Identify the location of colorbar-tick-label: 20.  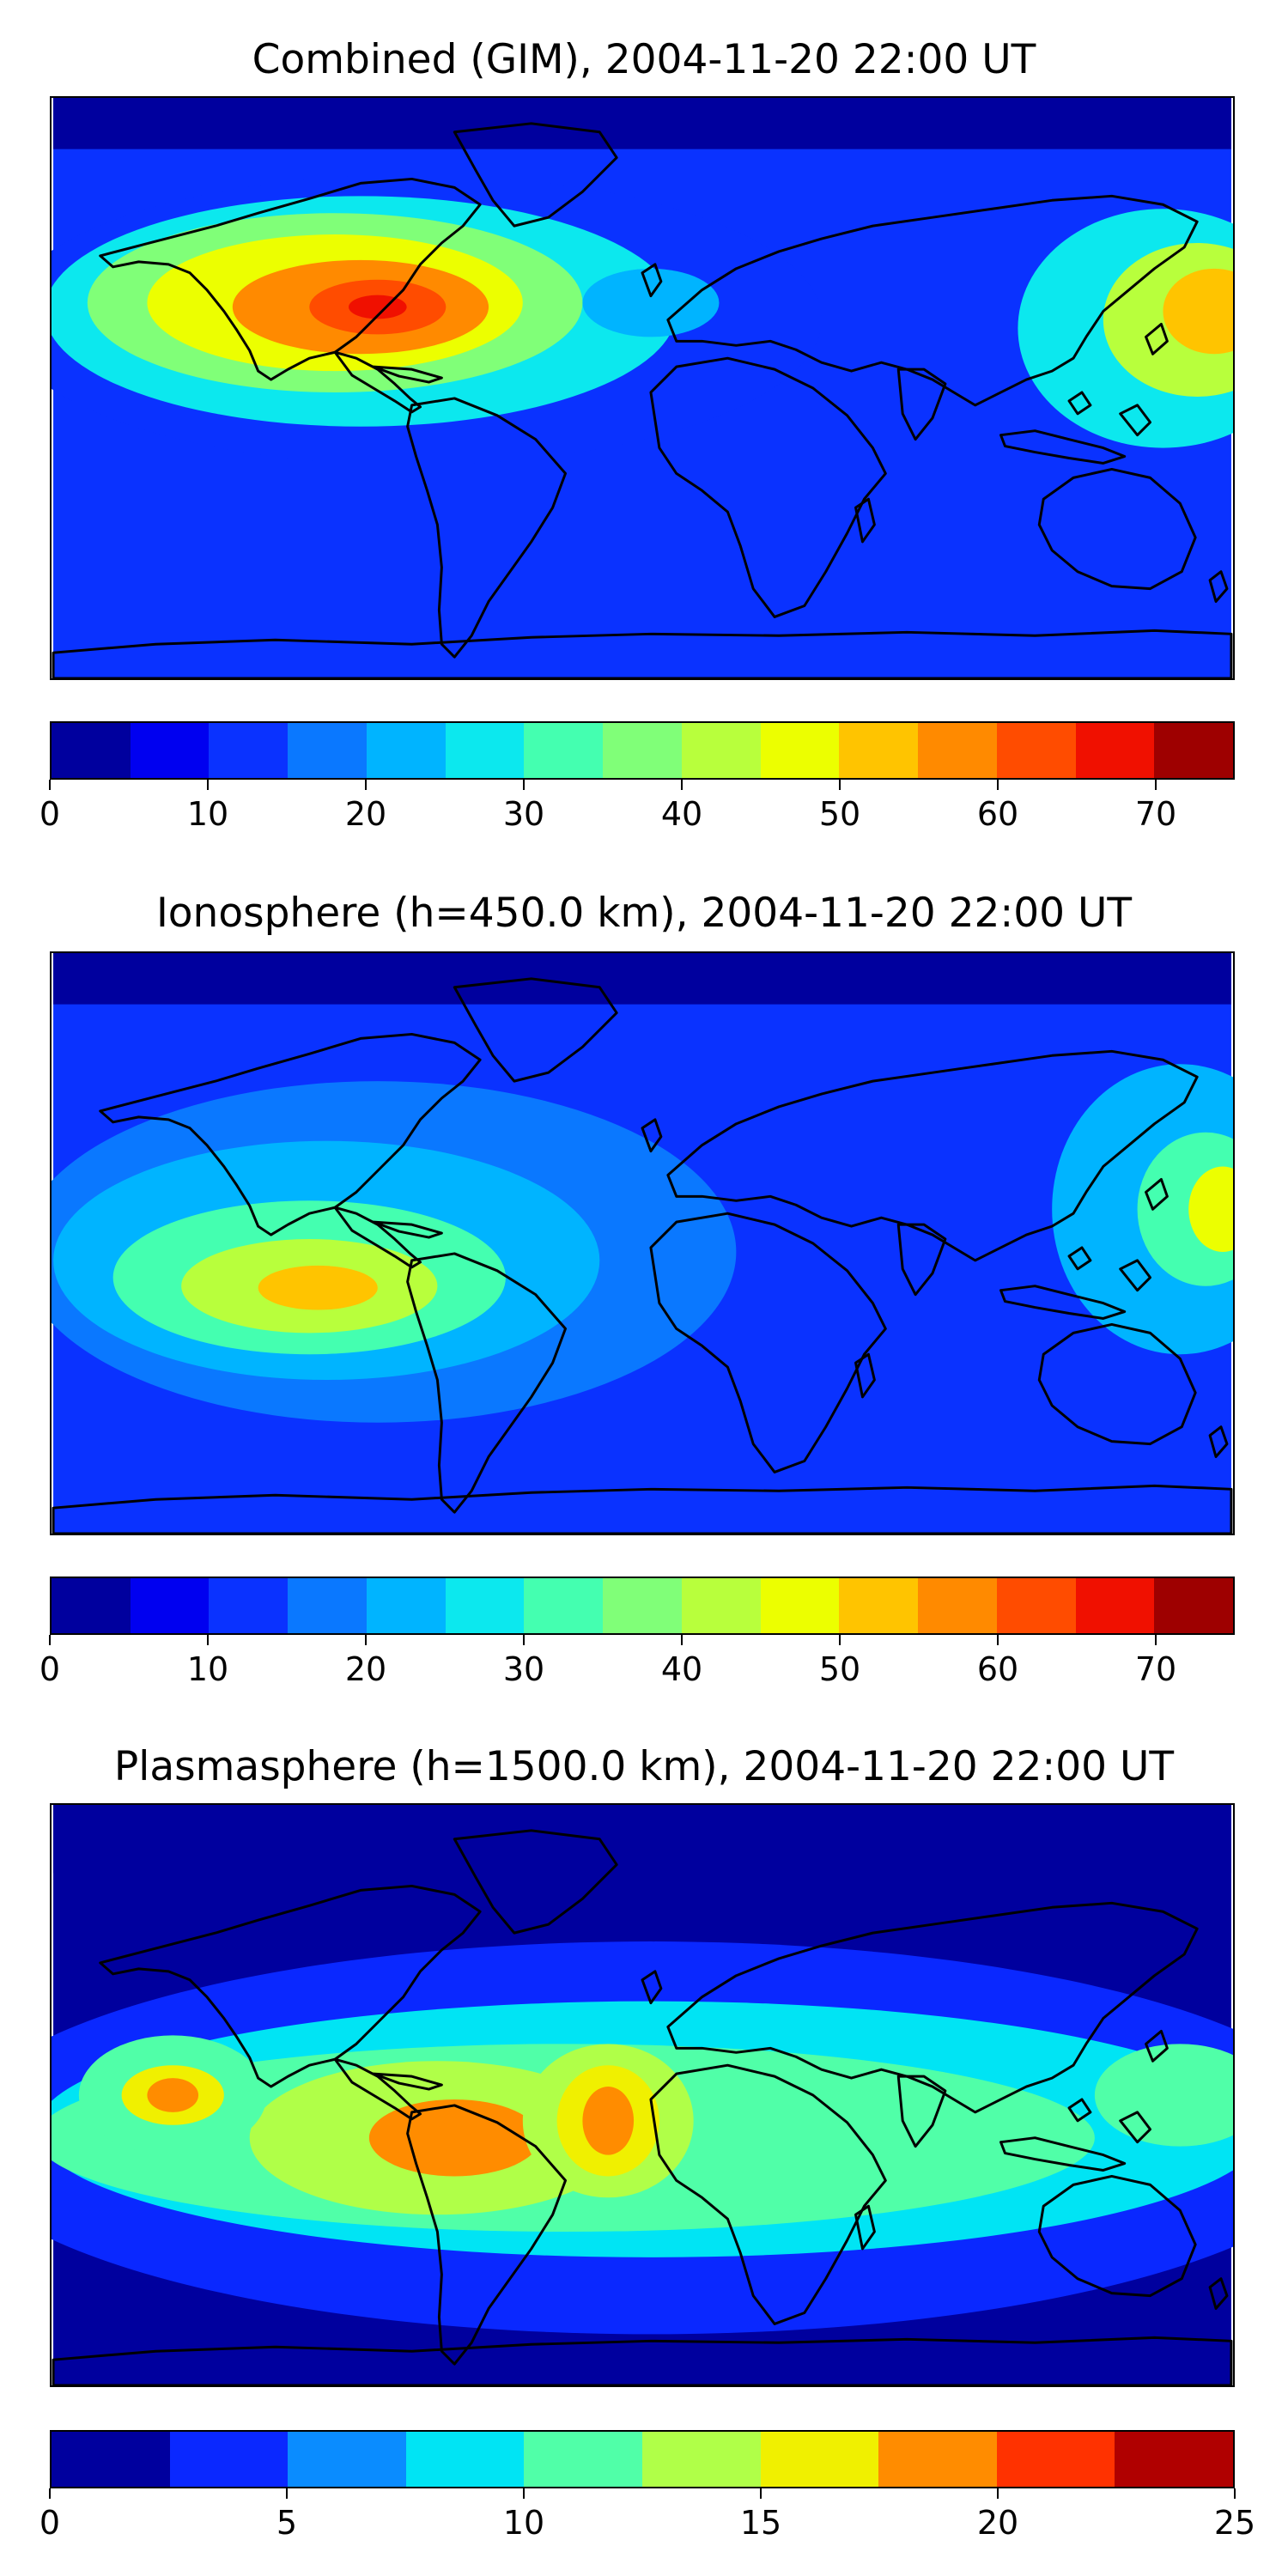
(366, 1669).